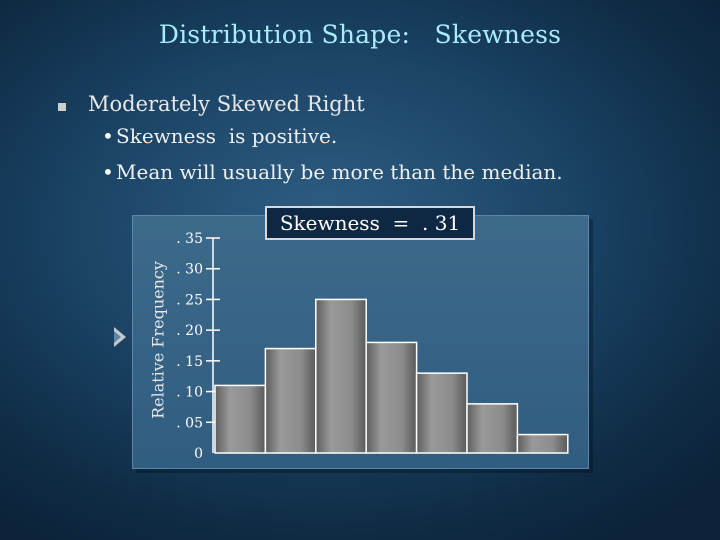 The height and width of the screenshot is (540, 720). What do you see at coordinates (189, 270) in the screenshot?
I see `y-tick-label: . 30` at bounding box center [189, 270].